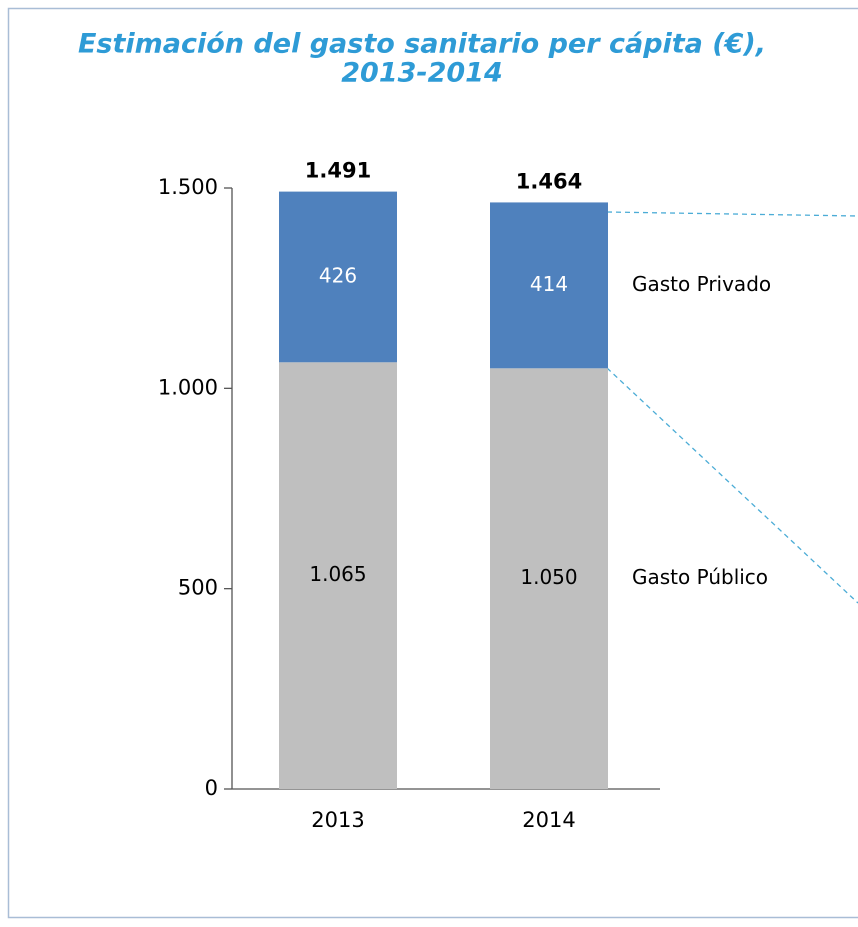  I want to click on total-label: 1.464, so click(549, 181).